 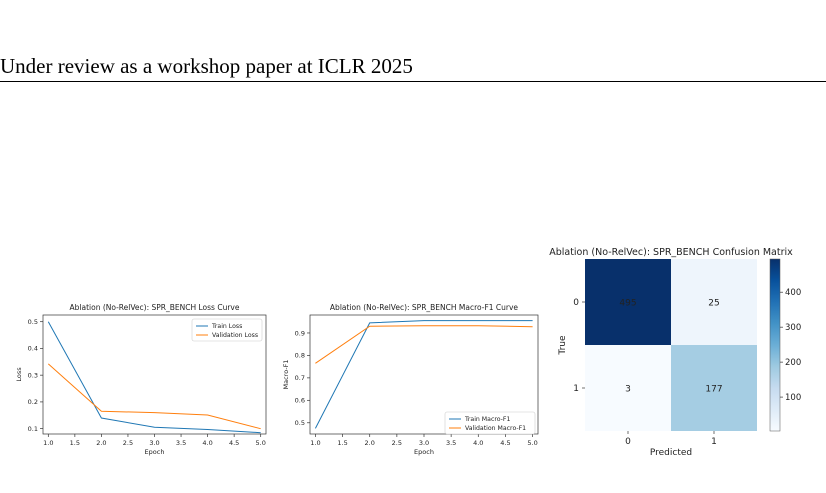 I want to click on header-rule, so click(x=413, y=81).